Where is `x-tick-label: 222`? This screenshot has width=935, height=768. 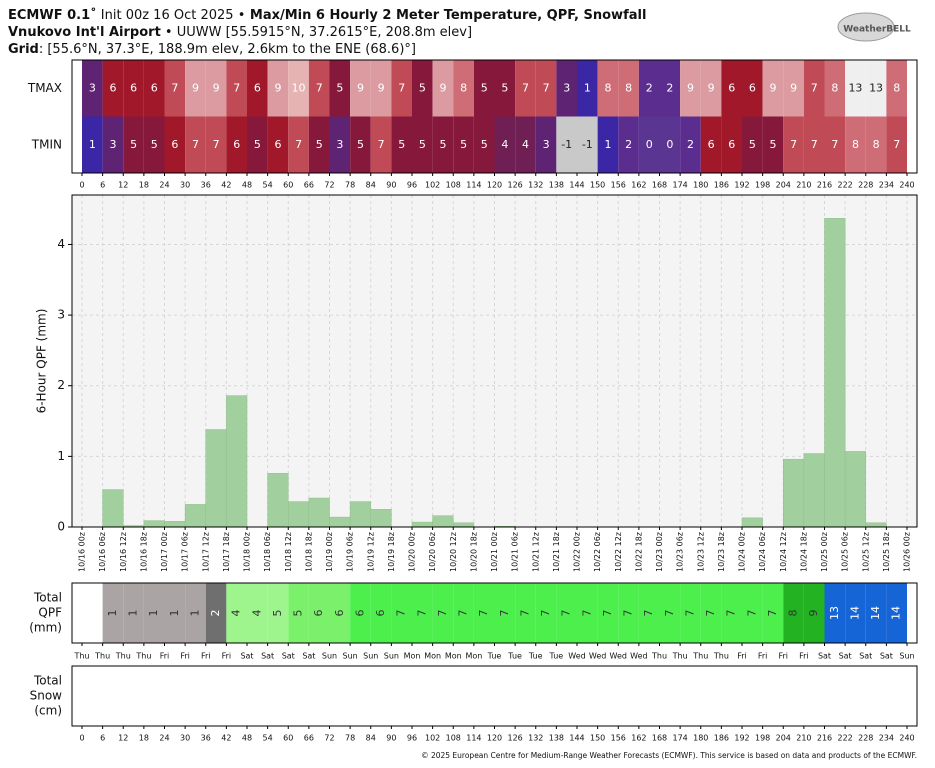
x-tick-label: 222 is located at coordinates (844, 738).